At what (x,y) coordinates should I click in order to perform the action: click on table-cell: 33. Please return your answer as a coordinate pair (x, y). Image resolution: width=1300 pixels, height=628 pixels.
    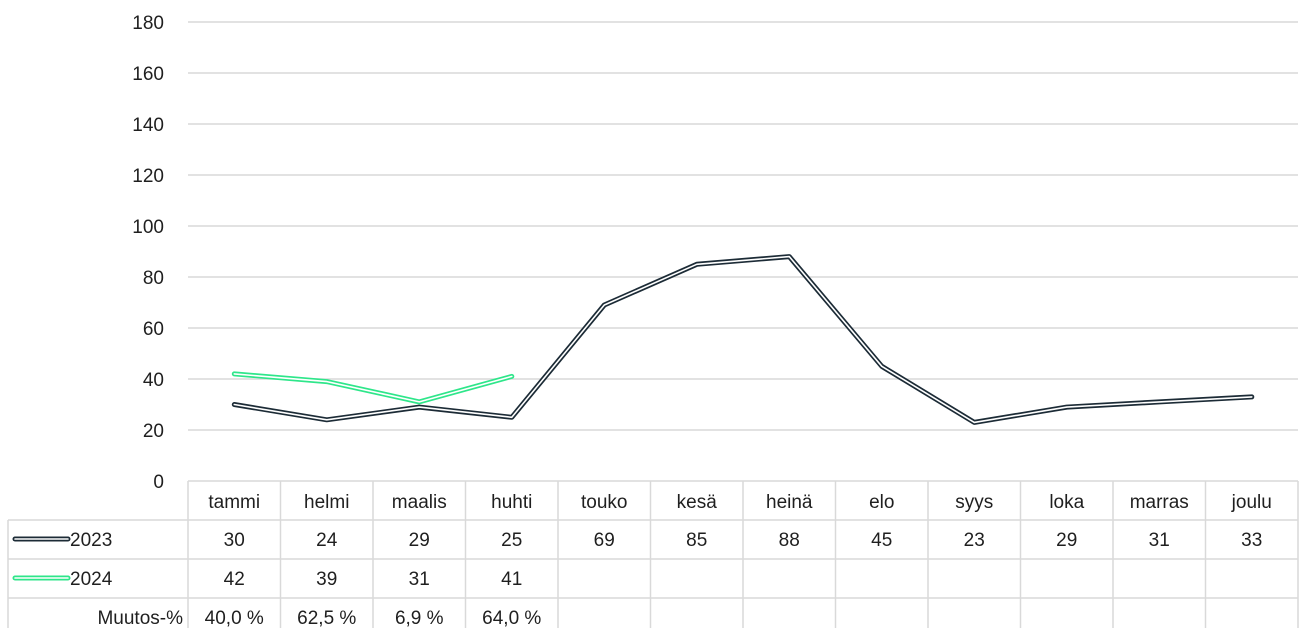
    Looking at the image, I should click on (1251, 540).